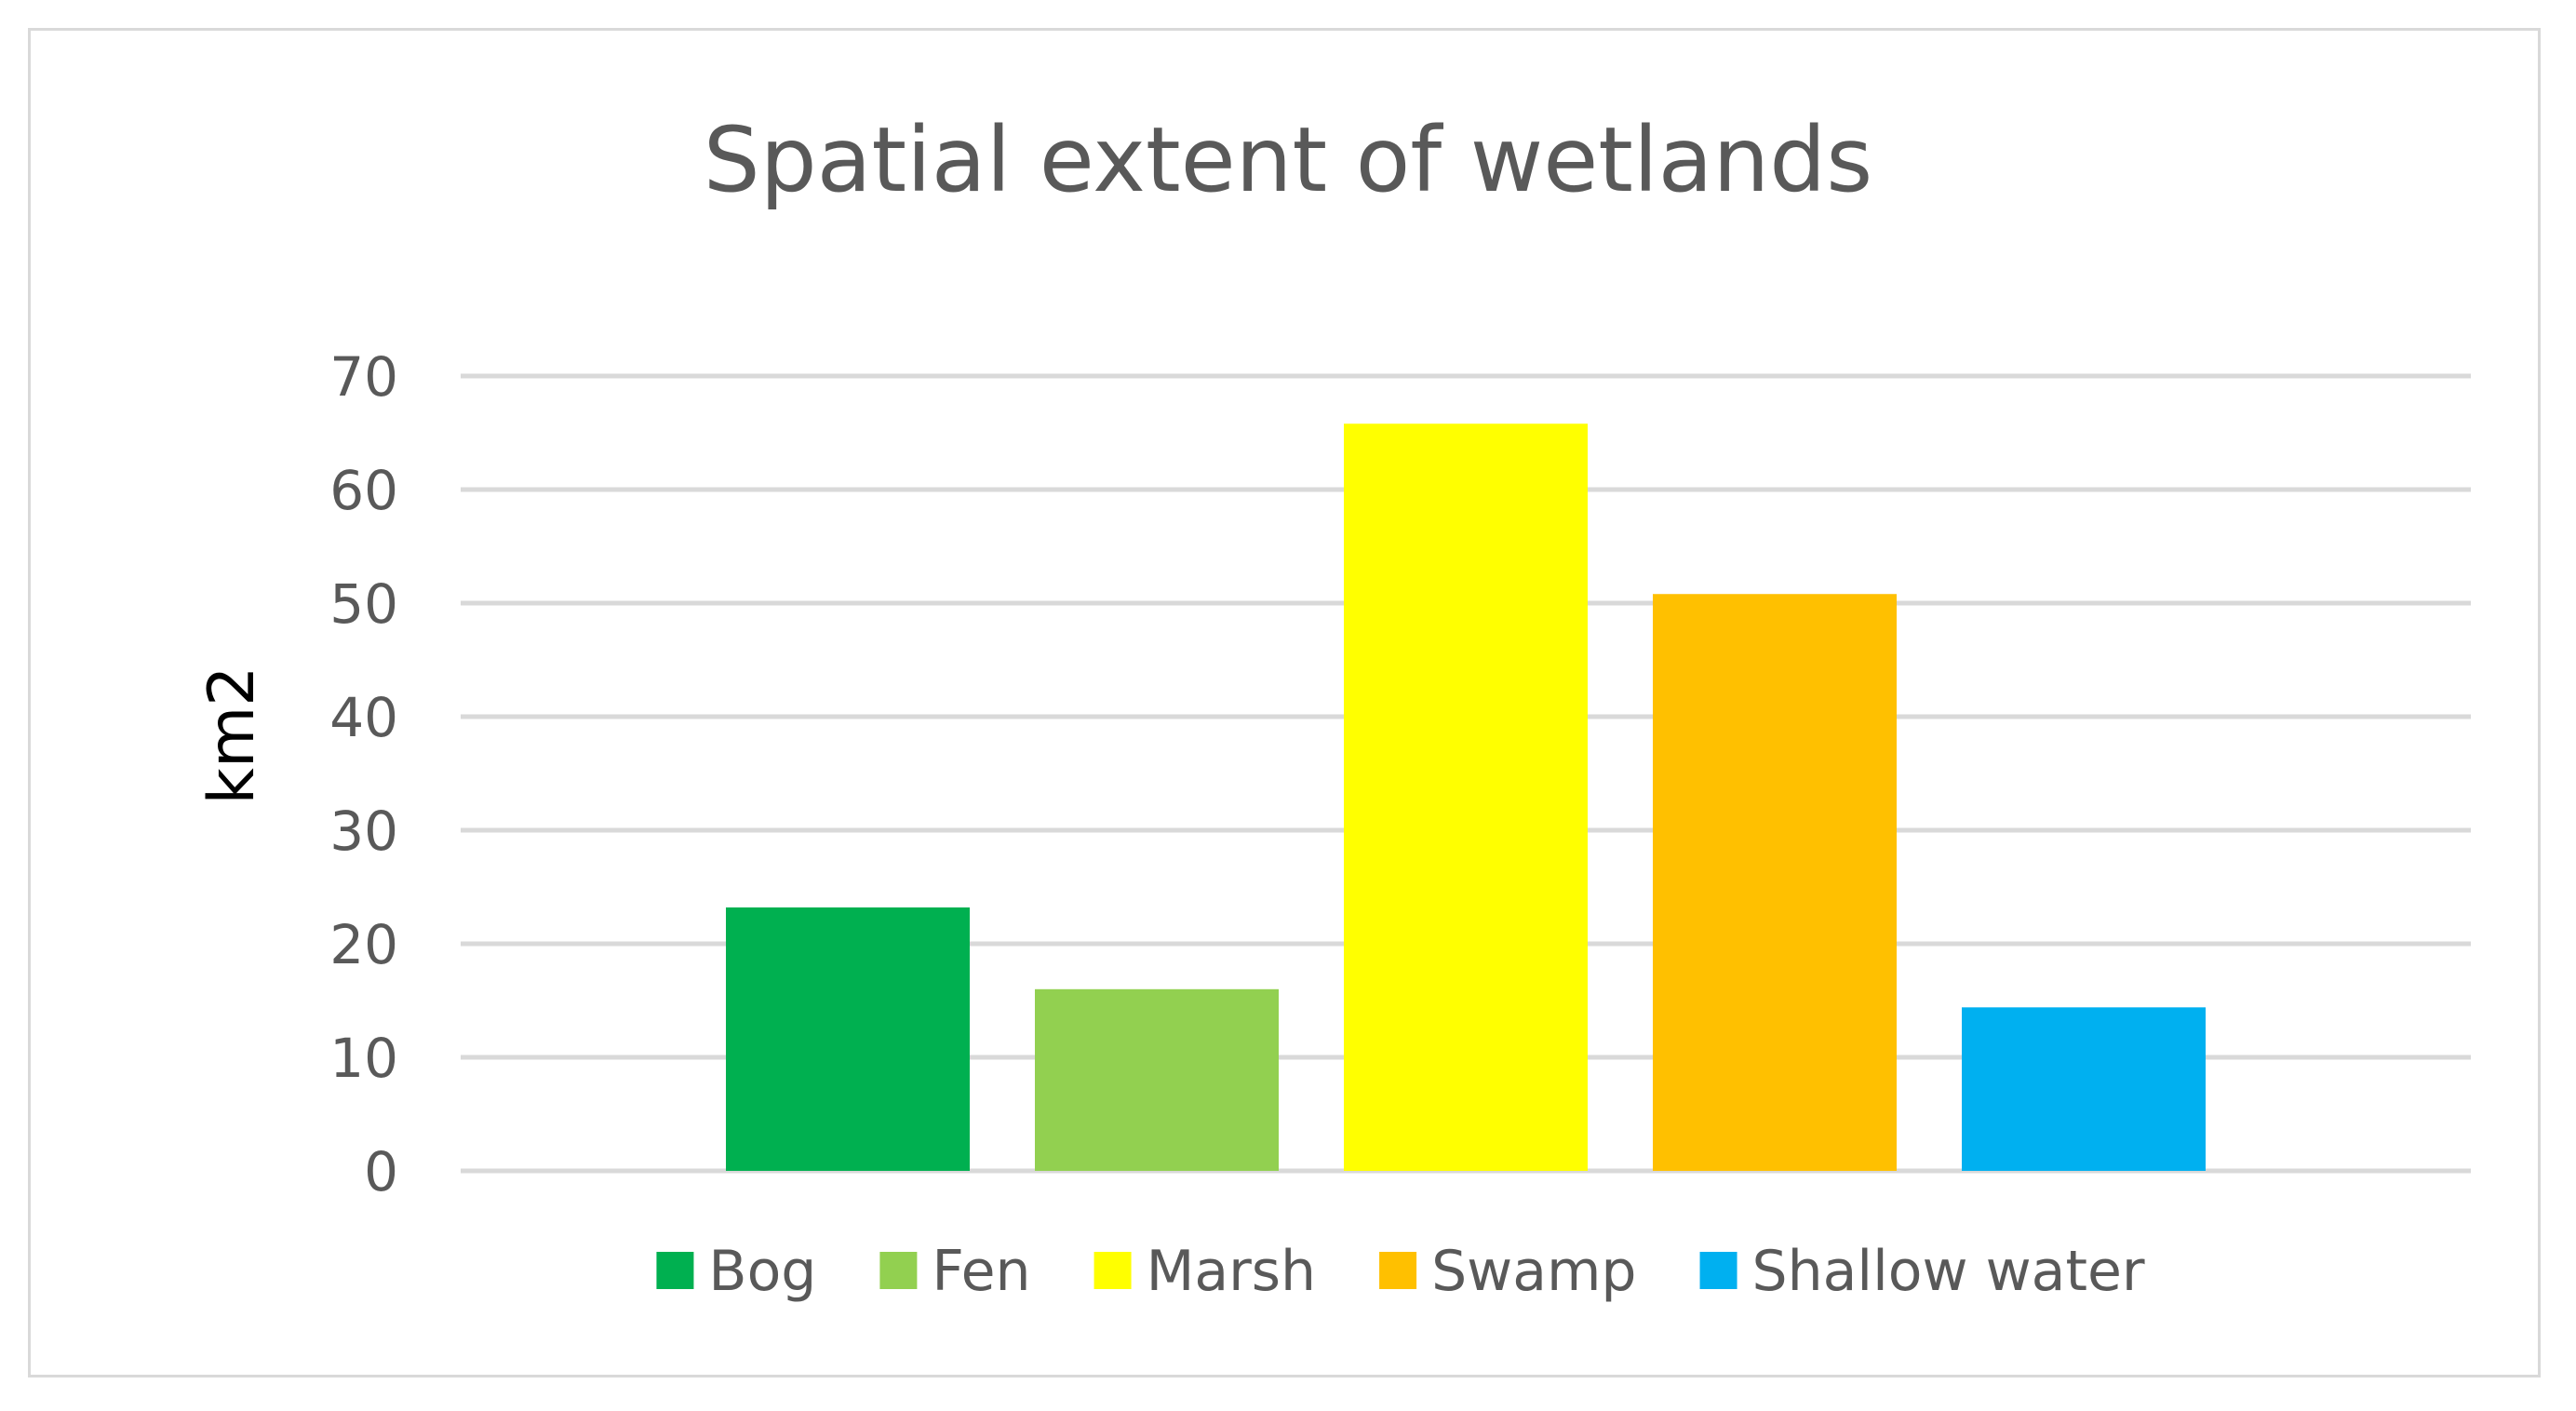 Image resolution: width=2576 pixels, height=1411 pixels. I want to click on bar-bog, so click(848, 1039).